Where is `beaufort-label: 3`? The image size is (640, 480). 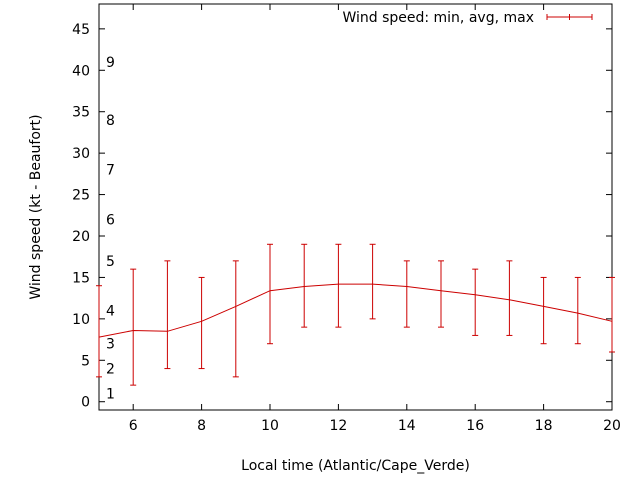 beaufort-label: 3 is located at coordinates (110, 345).